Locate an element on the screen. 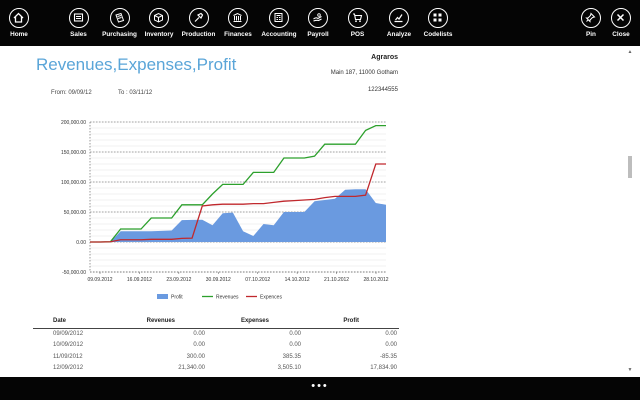 Image resolution: width=640 pixels, height=400 pixels. cell-date: 10/09/2012 is located at coordinates (68, 345).